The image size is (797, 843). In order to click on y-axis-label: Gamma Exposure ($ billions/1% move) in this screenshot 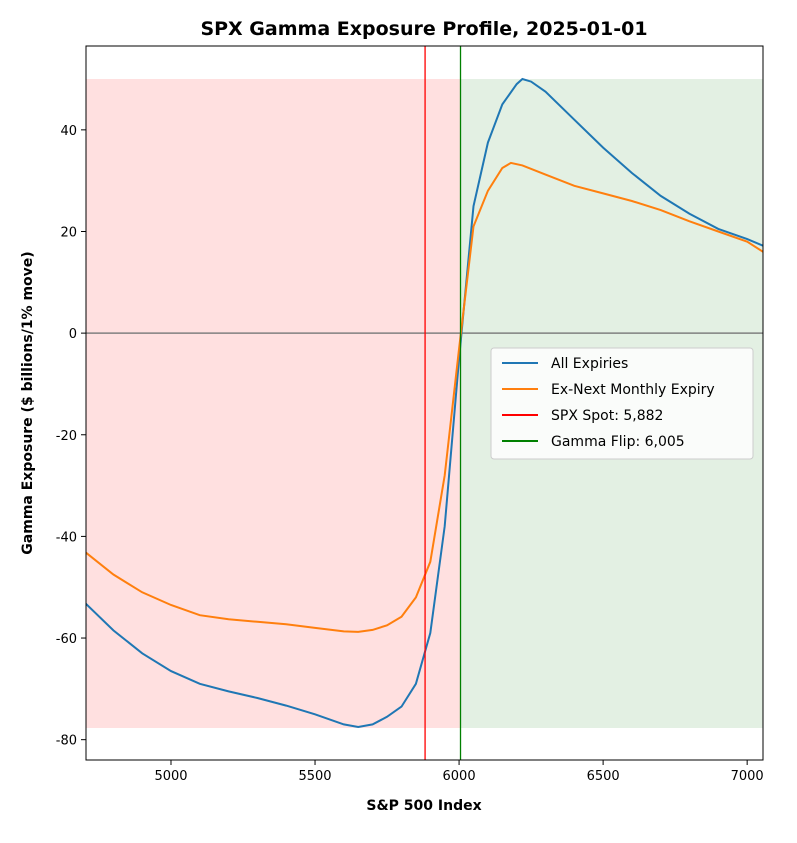, I will do `click(28, 402)`.